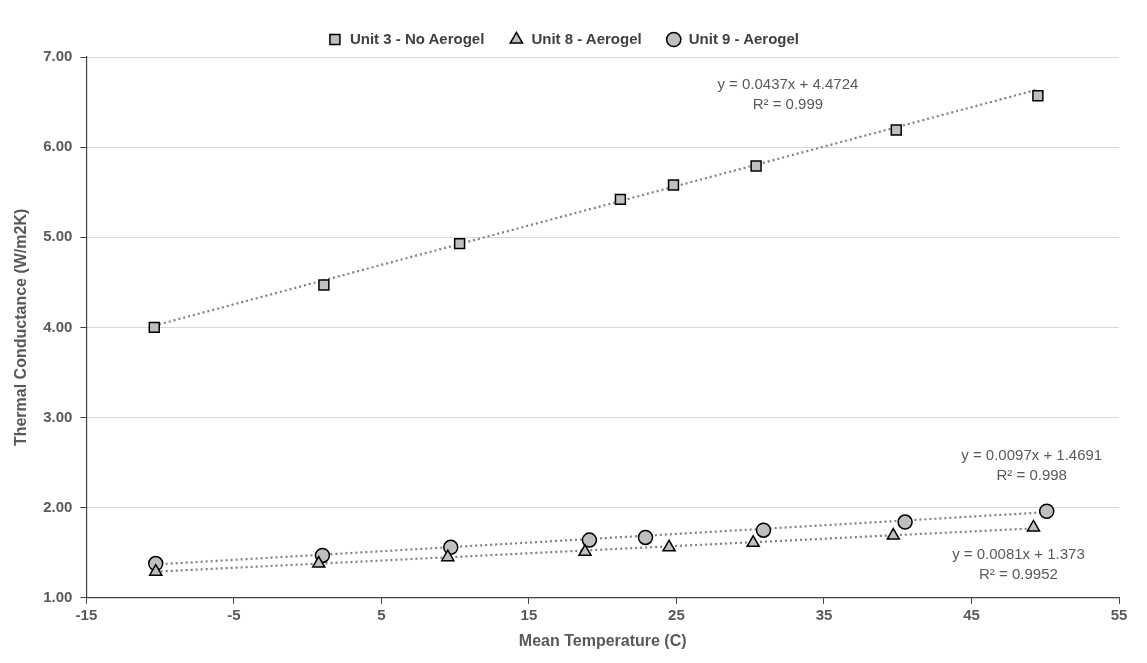 The width and height of the screenshot is (1147, 663). What do you see at coordinates (58, 506) in the screenshot?
I see `y-tick-label: 2.00` at bounding box center [58, 506].